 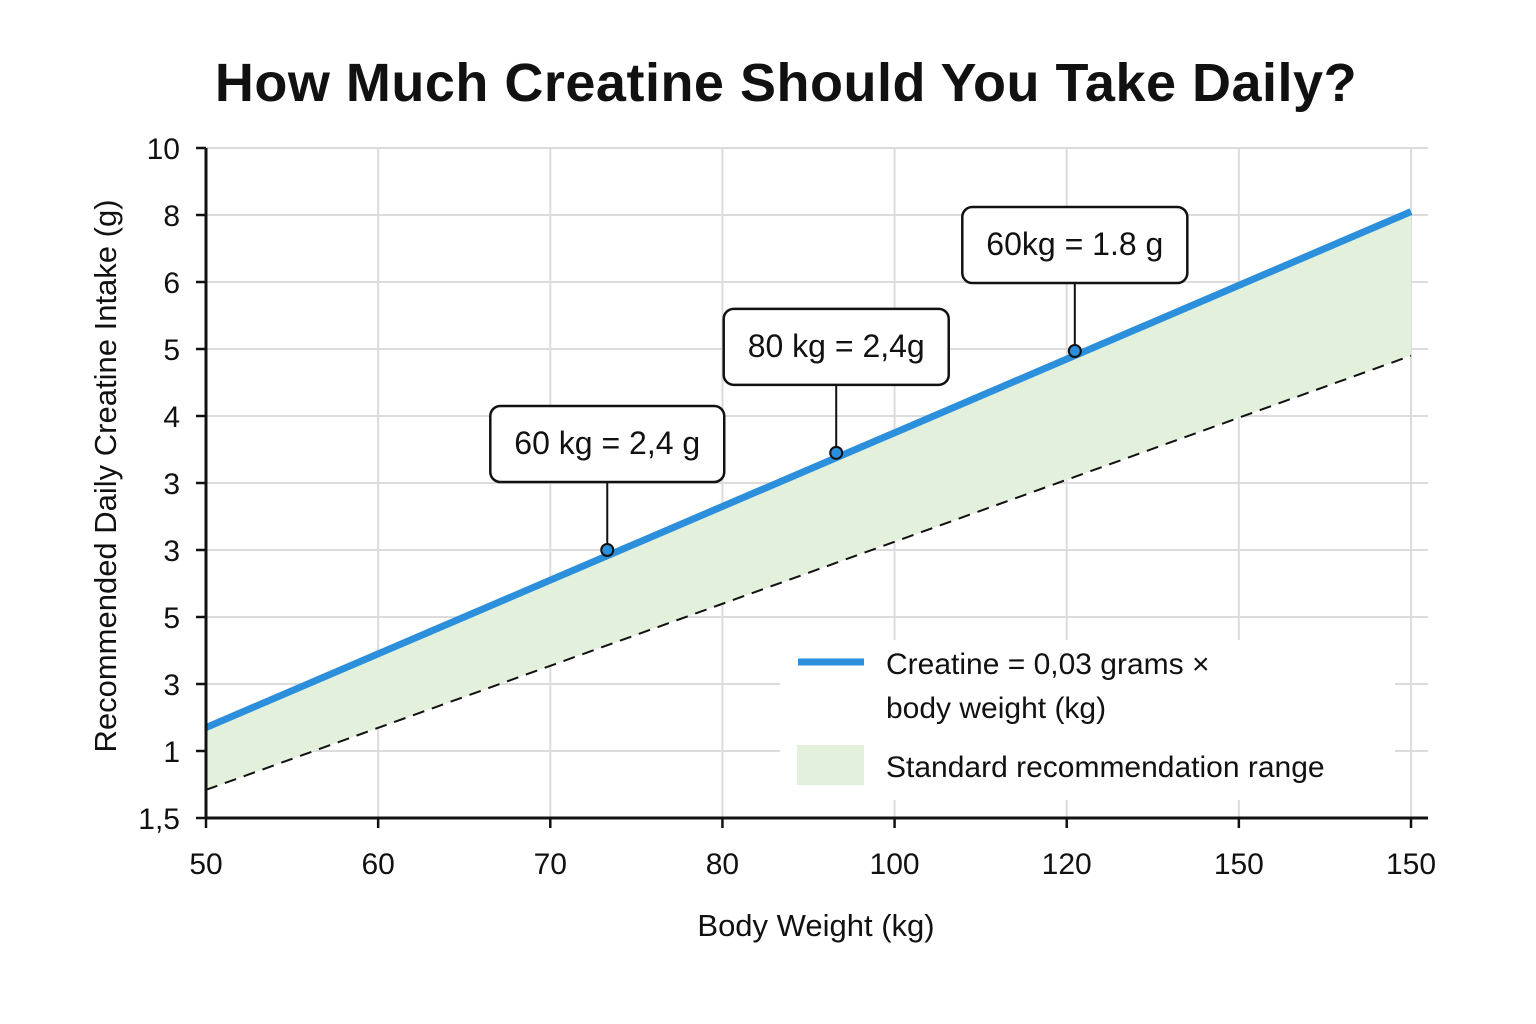 I want to click on chart-title: How Much Creatine Should You Take Daily?, so click(x=786, y=83).